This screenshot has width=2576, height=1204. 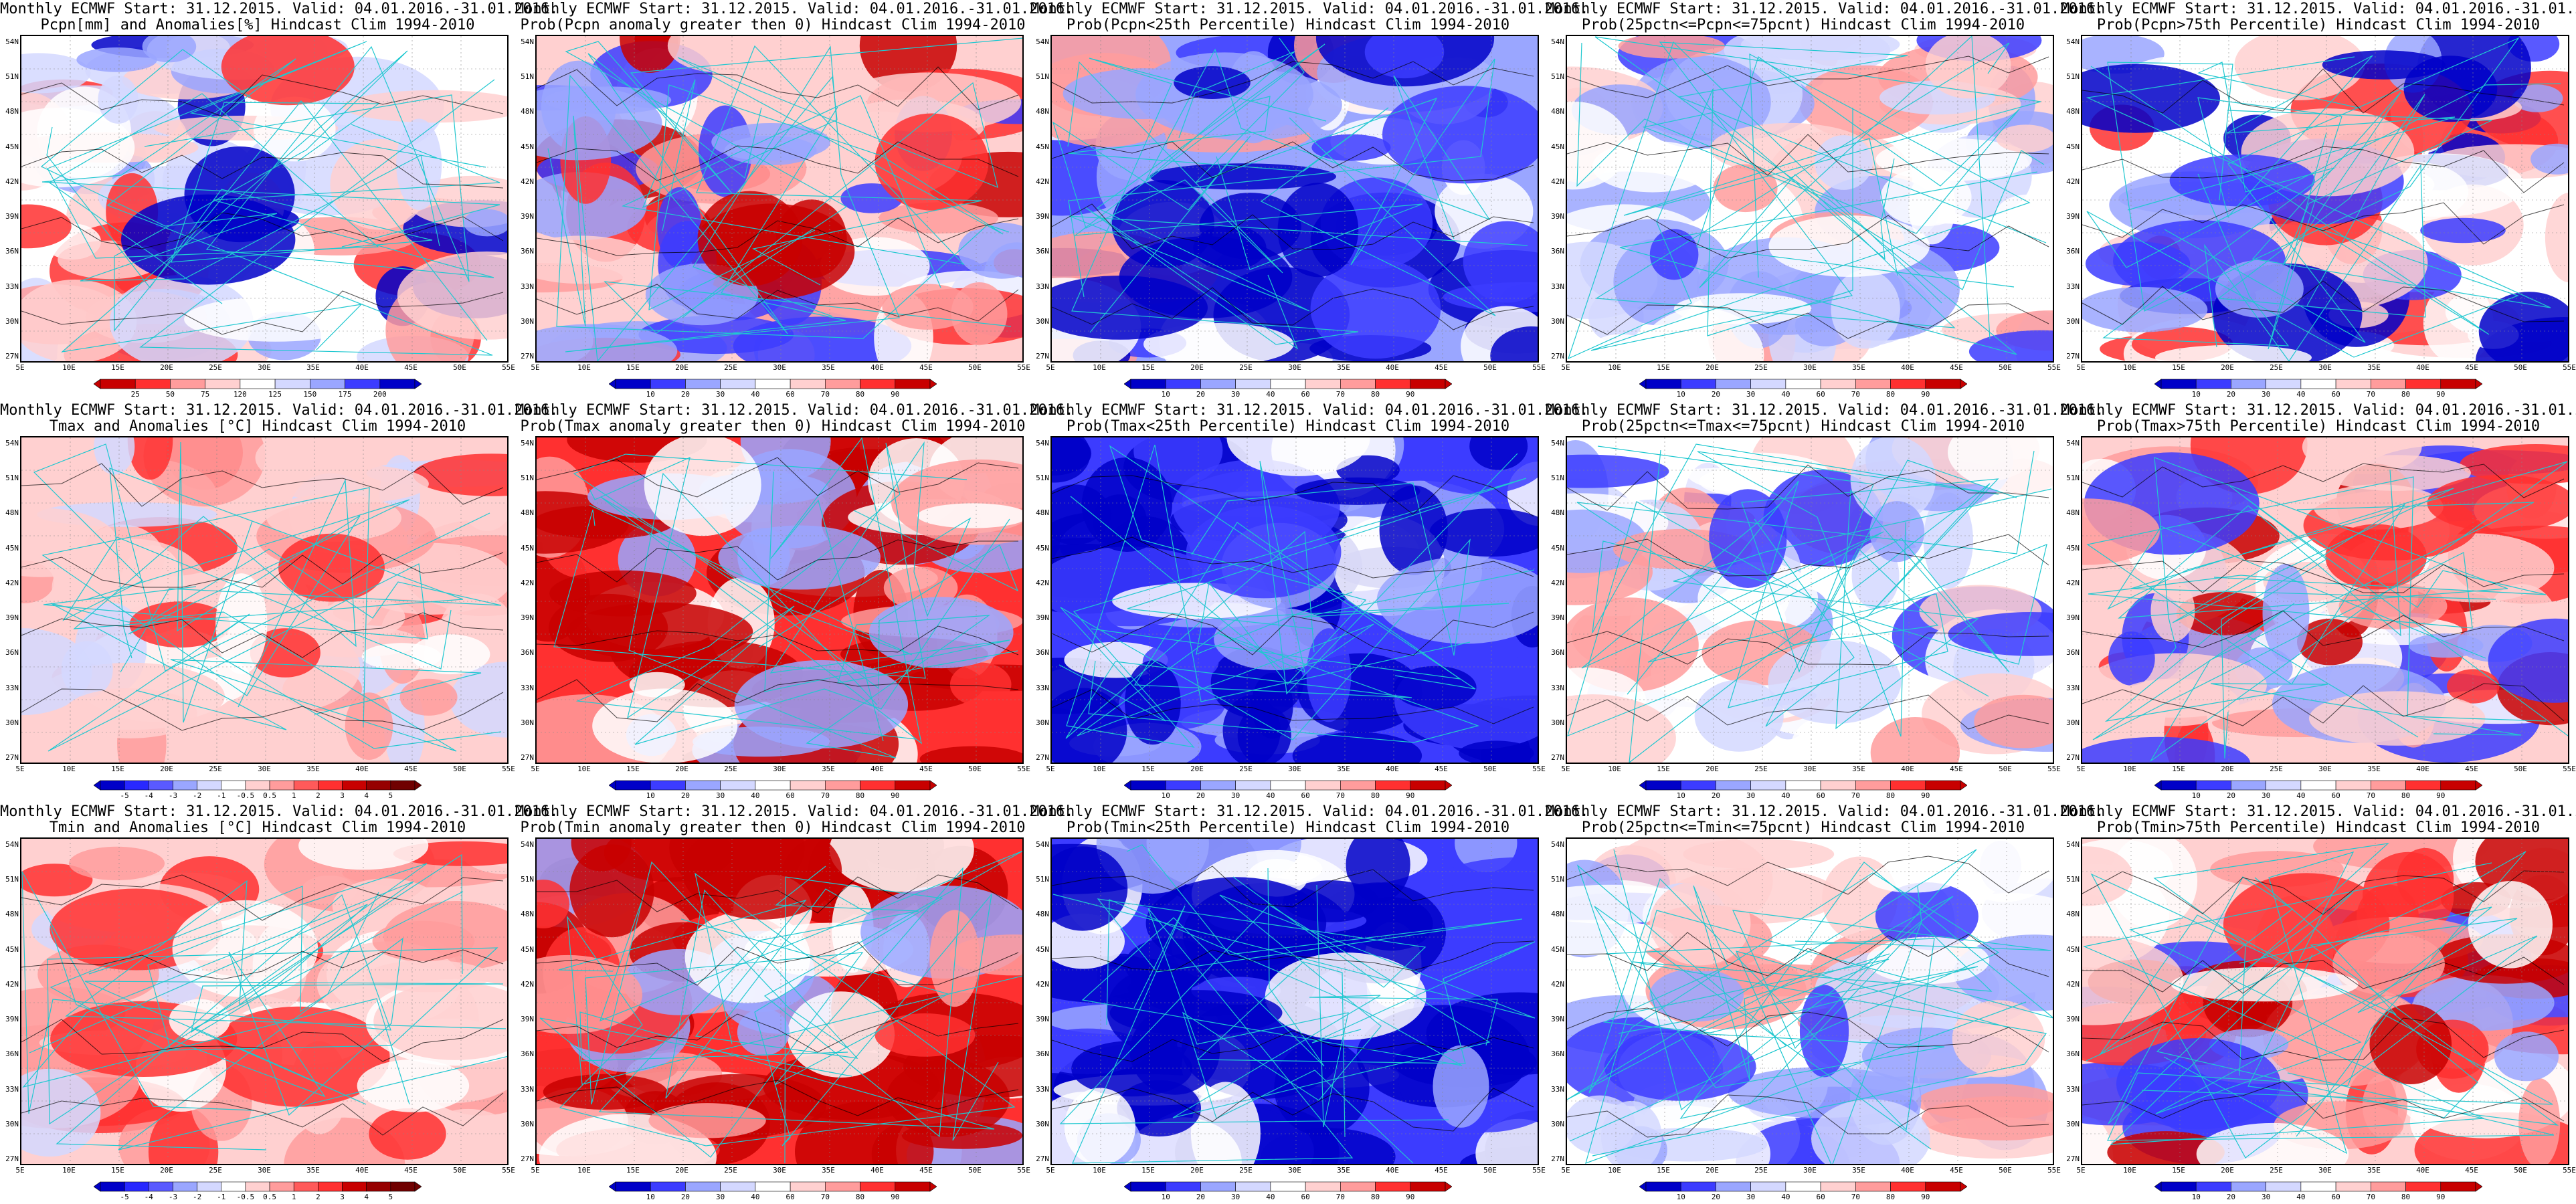 What do you see at coordinates (367, 1197) in the screenshot?
I see `colorbar-tick-label: 4` at bounding box center [367, 1197].